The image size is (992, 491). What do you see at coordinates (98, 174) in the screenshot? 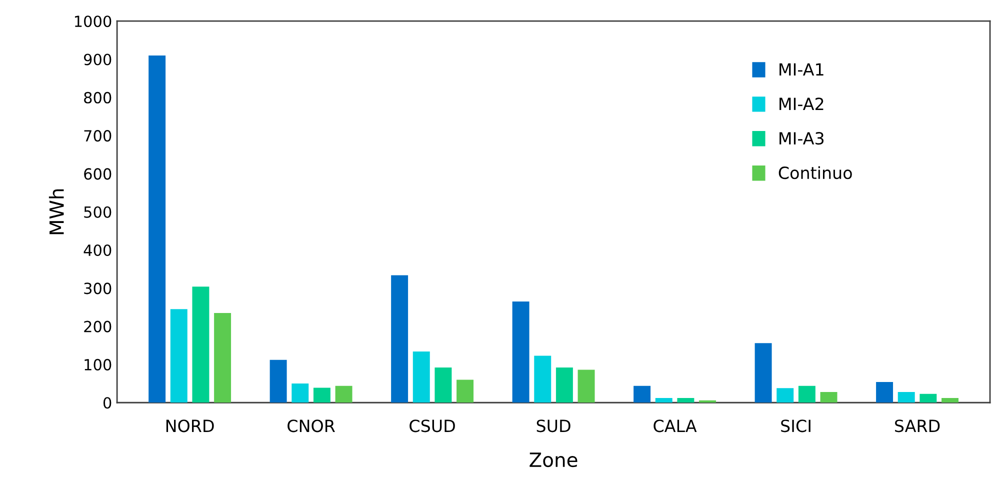
I see `y-tick-label: 600` at bounding box center [98, 174].